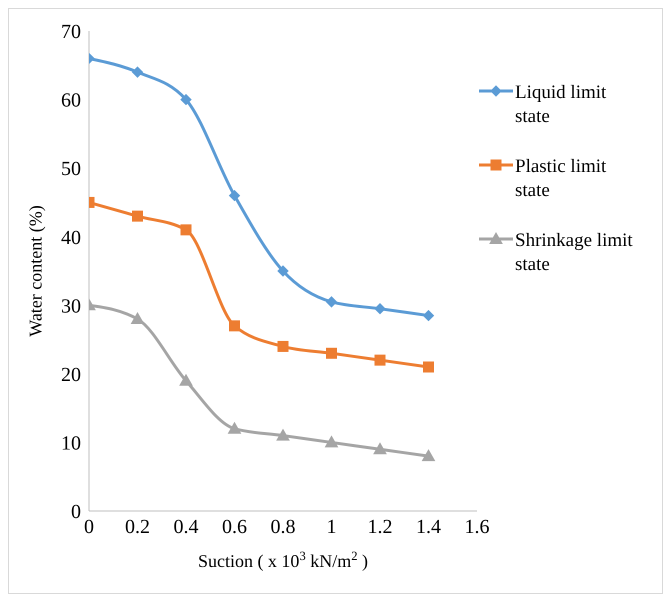 This screenshot has height=602, width=671. I want to click on x-tick-label: 0.4, so click(186, 527).